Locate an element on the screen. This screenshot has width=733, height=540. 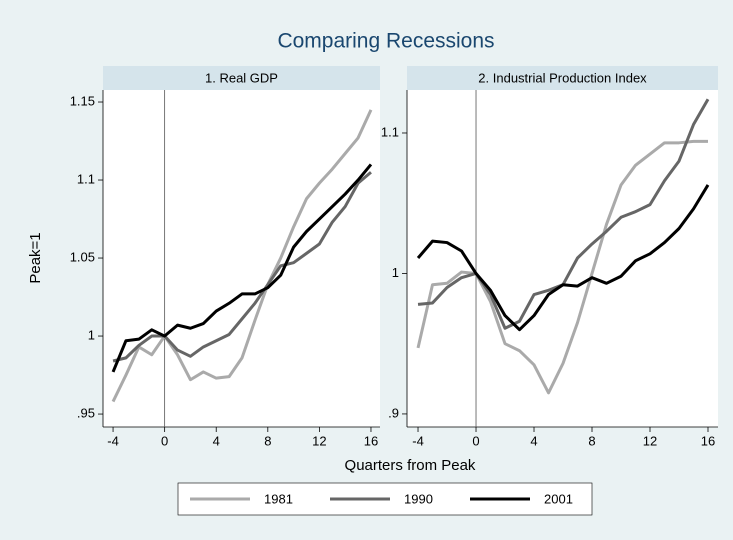
chart-title: Comparing Recessions is located at coordinates (385, 41).